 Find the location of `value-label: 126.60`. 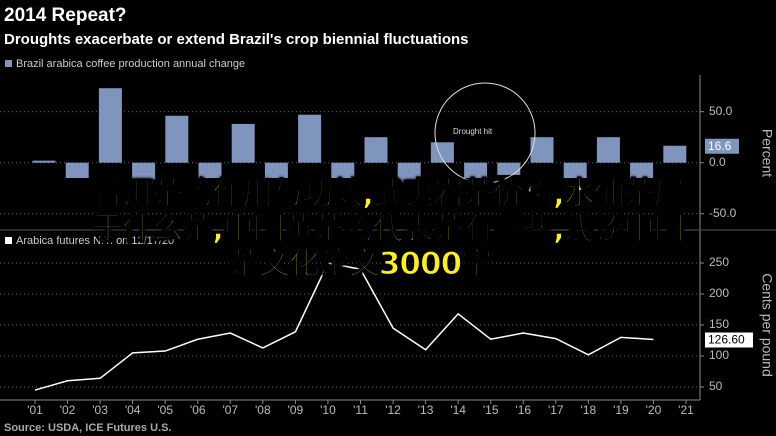

value-label: 126.60 is located at coordinates (726, 340).